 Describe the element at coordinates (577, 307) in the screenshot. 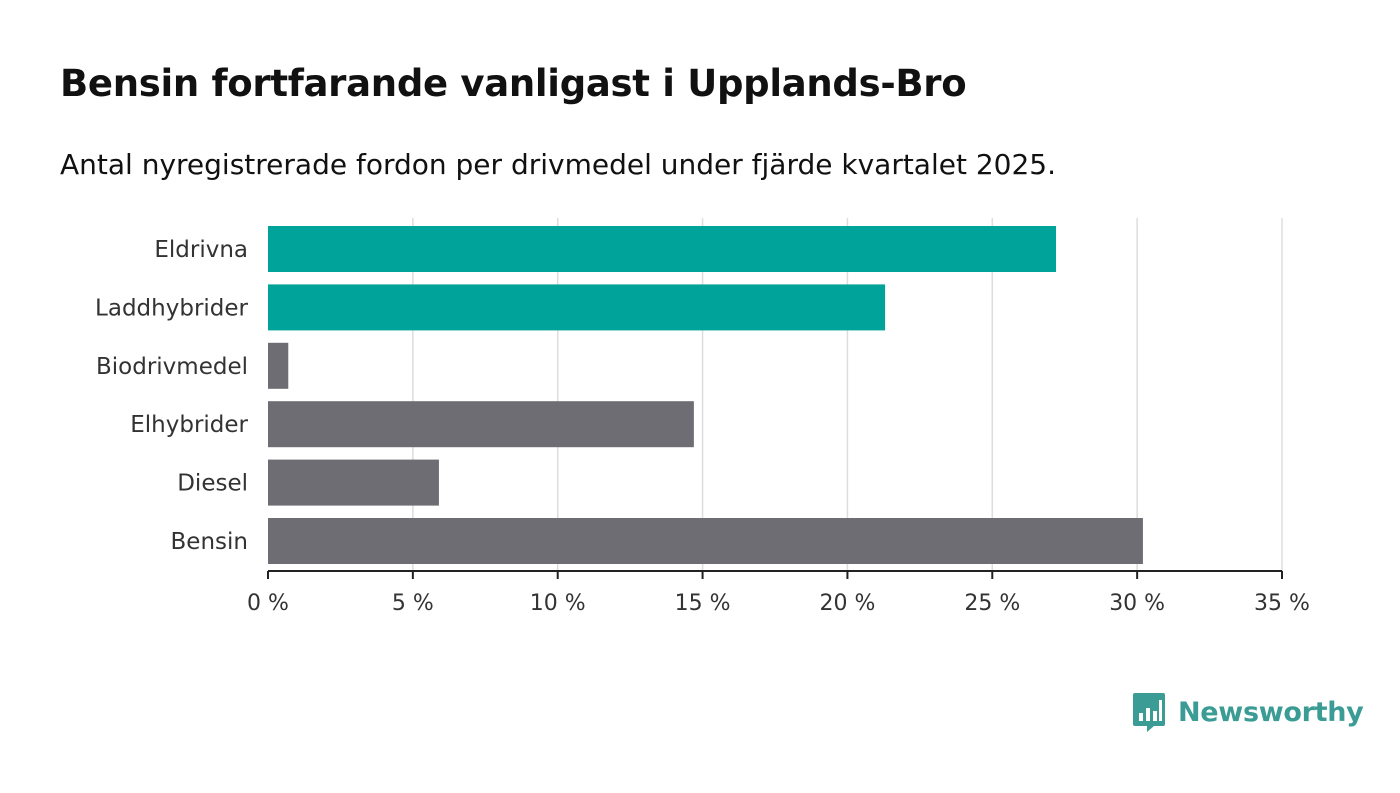

I see `bar-laddhybrider` at that location.